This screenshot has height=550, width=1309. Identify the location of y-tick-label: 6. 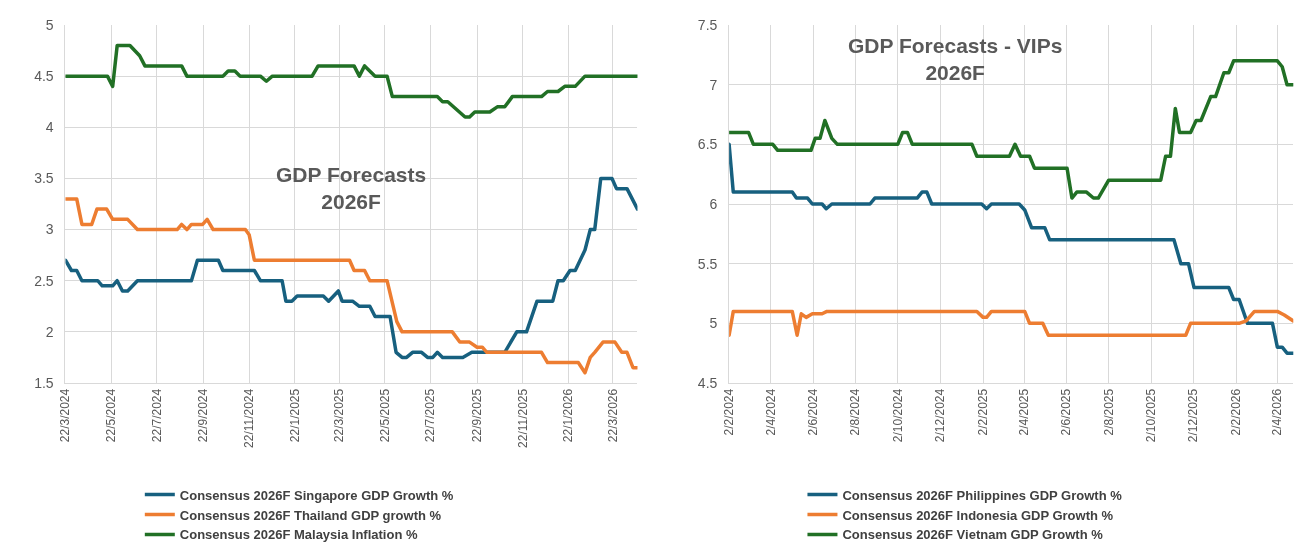
(713, 203).